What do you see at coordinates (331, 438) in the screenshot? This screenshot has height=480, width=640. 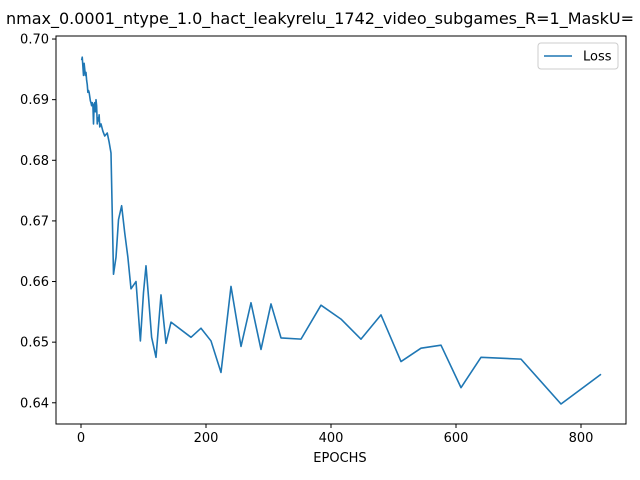 I see `x-tick-label: 400` at bounding box center [331, 438].